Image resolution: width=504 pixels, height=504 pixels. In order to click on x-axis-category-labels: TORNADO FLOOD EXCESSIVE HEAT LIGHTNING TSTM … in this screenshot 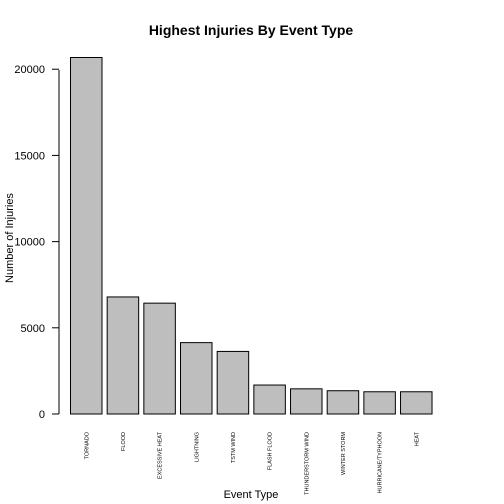, I will do `click(252, 463)`.